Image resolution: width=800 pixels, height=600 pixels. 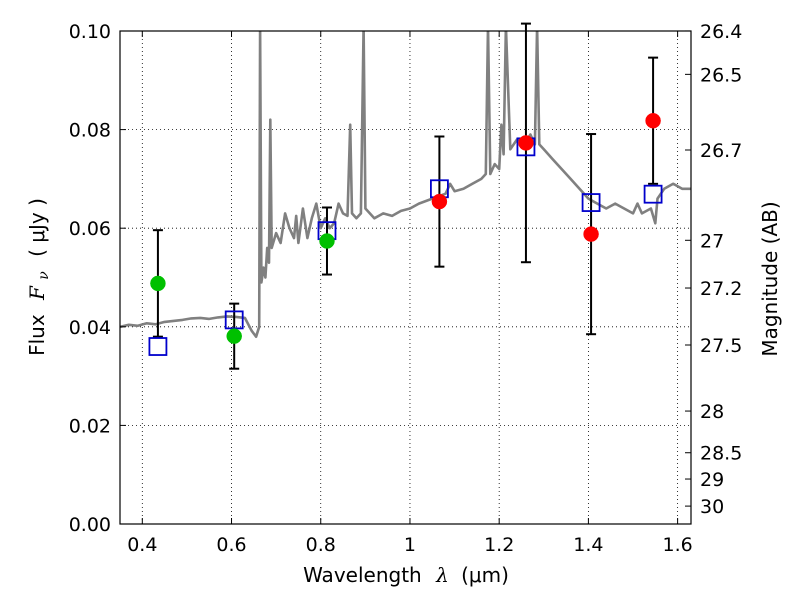 What do you see at coordinates (90, 328) in the screenshot?
I see `y-tick-label: 0.04` at bounding box center [90, 328].